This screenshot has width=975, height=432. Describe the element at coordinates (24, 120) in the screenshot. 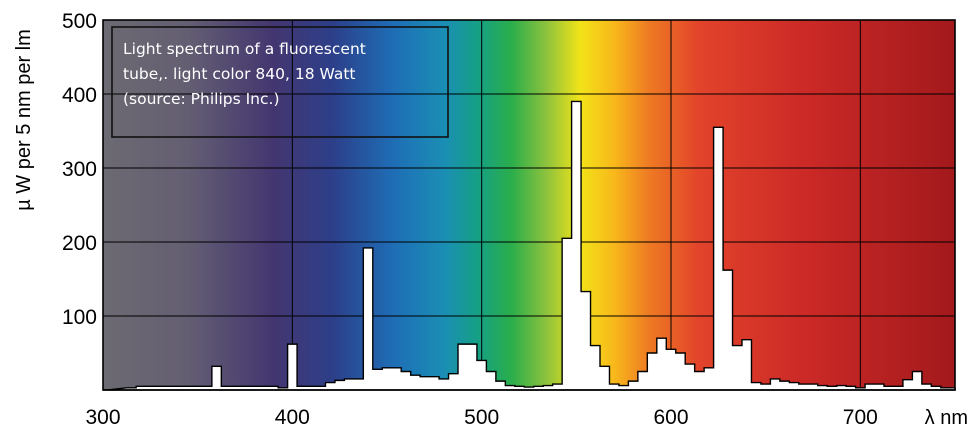

I see `y-axis-label: µ W per 5 nm per lm` at that location.